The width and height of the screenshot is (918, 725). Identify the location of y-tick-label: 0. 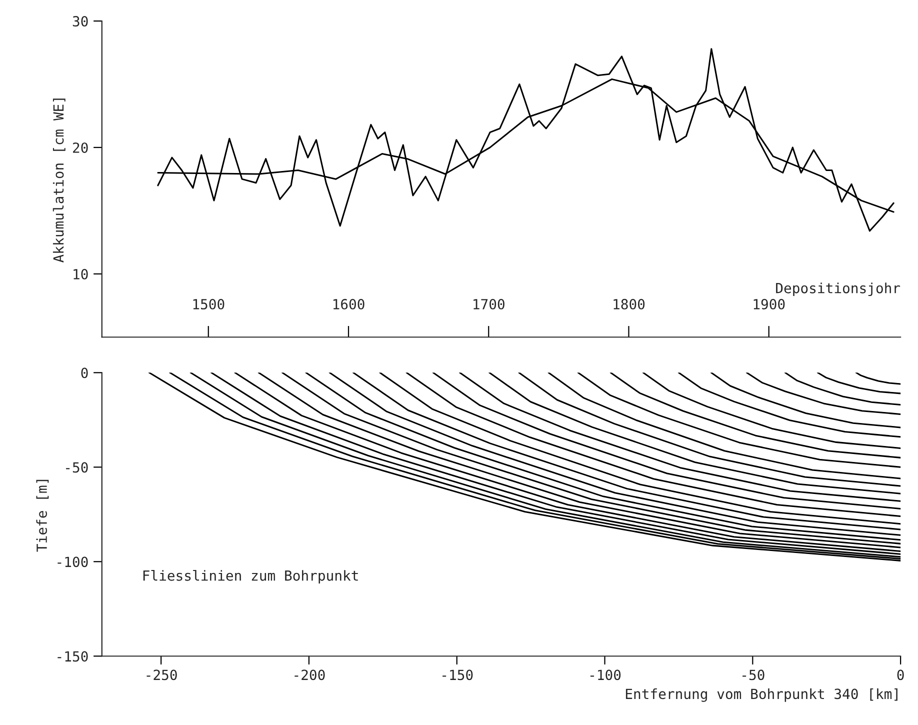
(84, 373).